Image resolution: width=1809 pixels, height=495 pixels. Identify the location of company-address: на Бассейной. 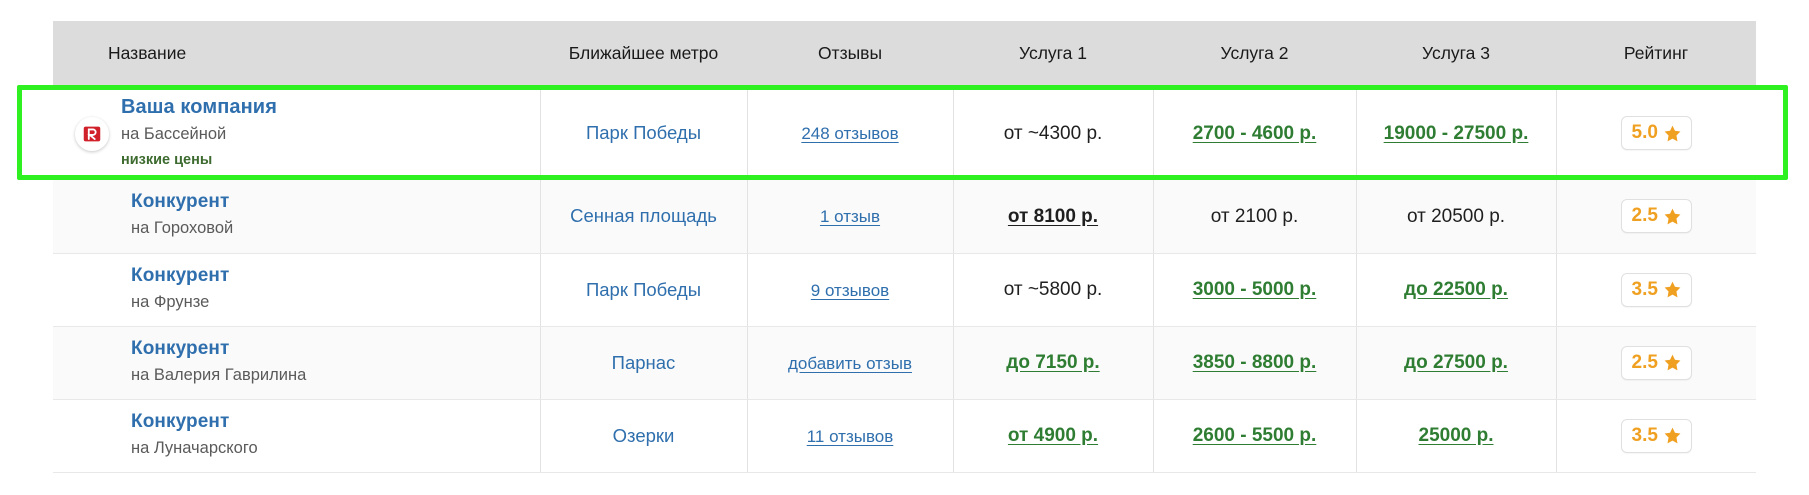
(174, 133).